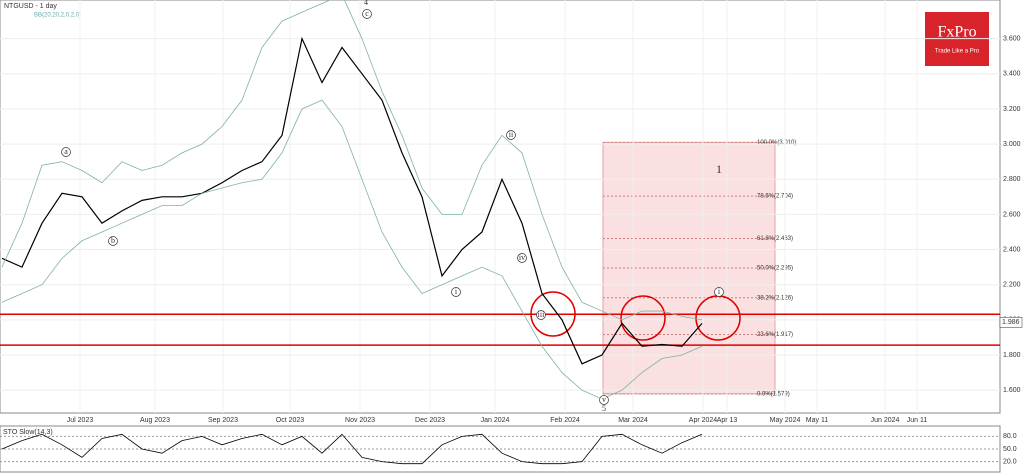  What do you see at coordinates (727, 420) in the screenshot?
I see `x-tick-label: Apr 13` at bounding box center [727, 420].